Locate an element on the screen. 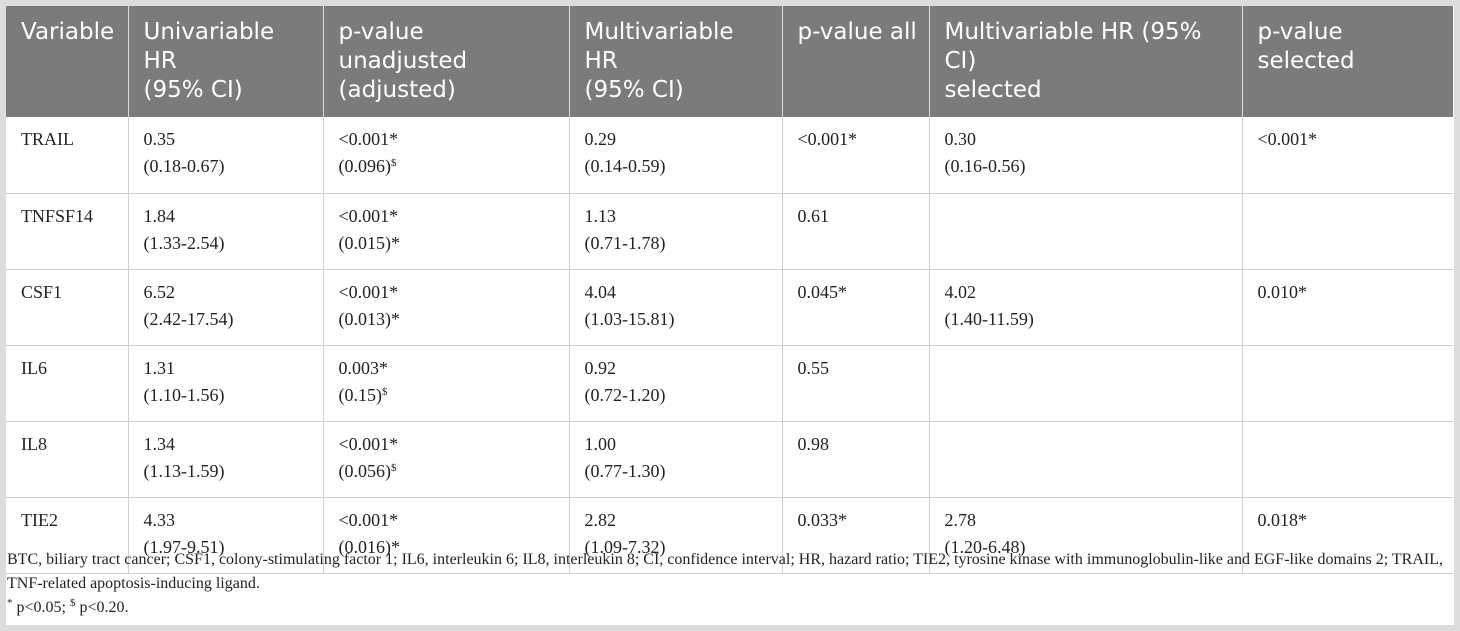 Image resolution: width=1460 pixels, height=631 pixels. cell-univariable-hr: 1.84 (1.33-2.54) is located at coordinates (226, 231).